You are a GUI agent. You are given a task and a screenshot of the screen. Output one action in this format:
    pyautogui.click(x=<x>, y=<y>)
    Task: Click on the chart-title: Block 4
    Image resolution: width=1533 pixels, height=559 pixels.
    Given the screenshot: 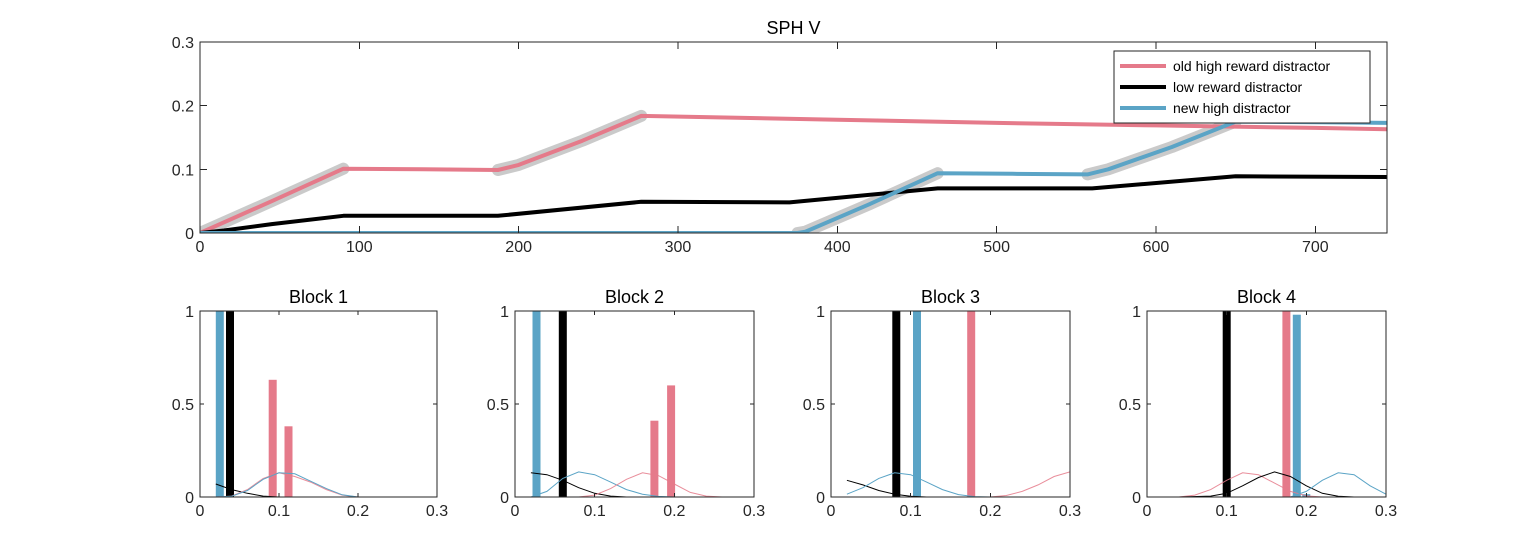 What is the action you would take?
    pyautogui.click(x=1266, y=297)
    